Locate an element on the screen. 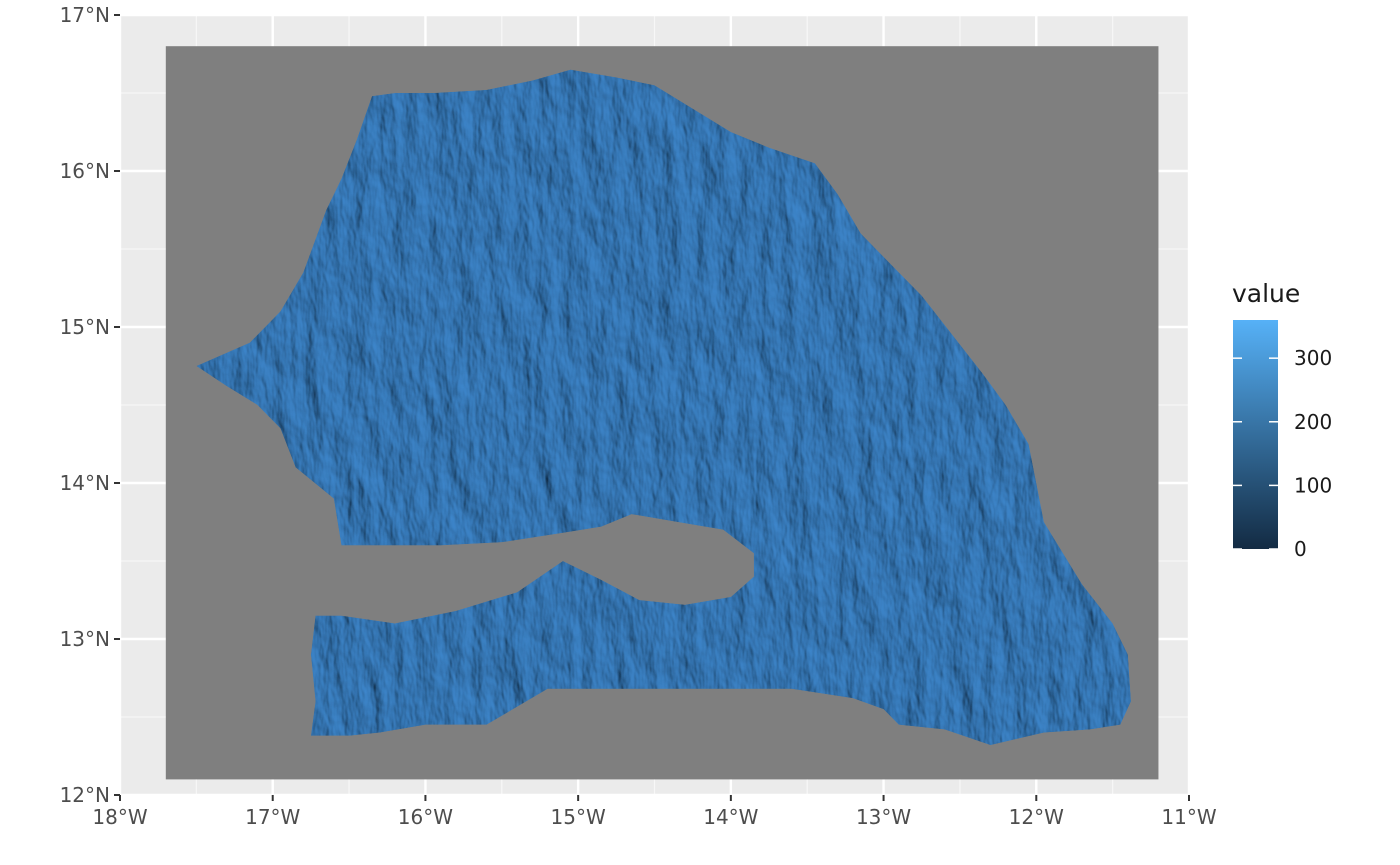 Image resolution: width=1400 pixels, height=865 pixels. y-tick-label: 13°N is located at coordinates (85, 639).